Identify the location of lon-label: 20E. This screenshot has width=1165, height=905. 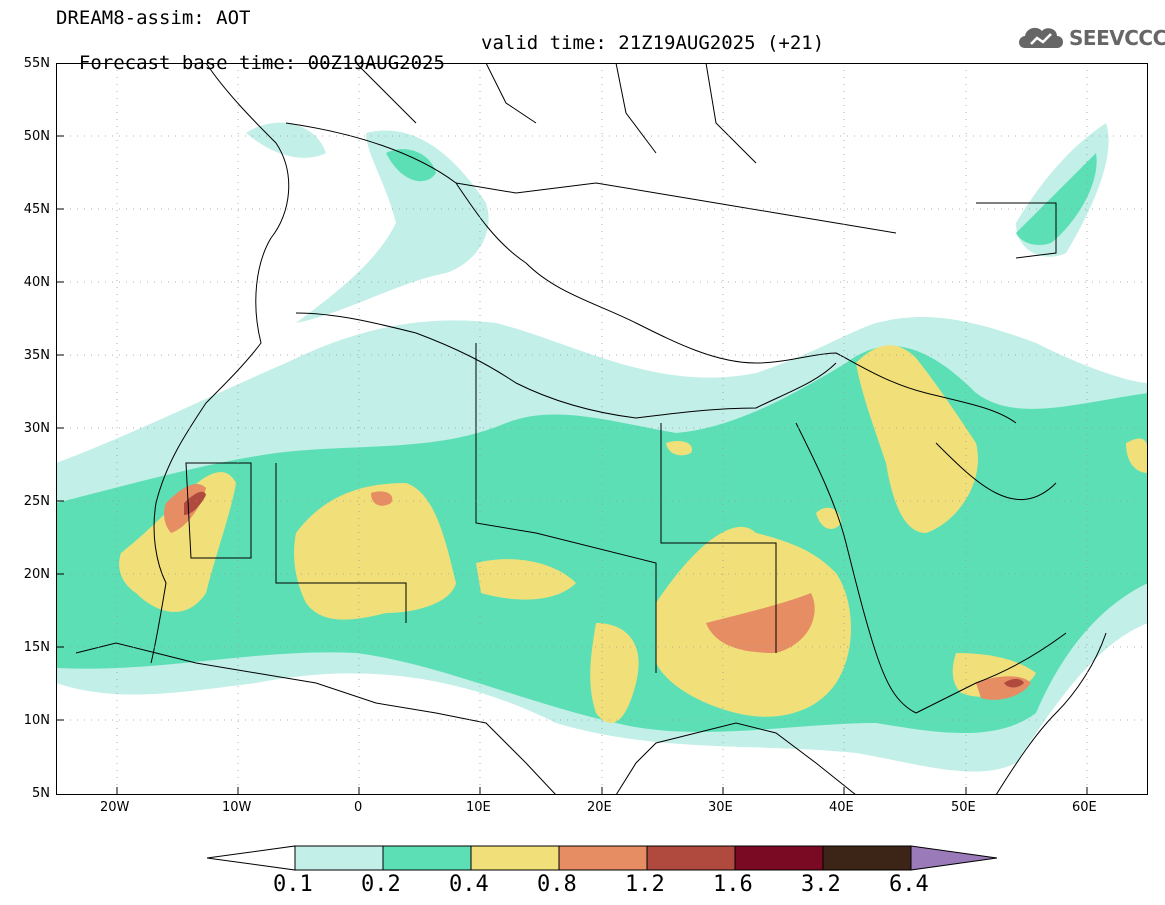
(599, 807).